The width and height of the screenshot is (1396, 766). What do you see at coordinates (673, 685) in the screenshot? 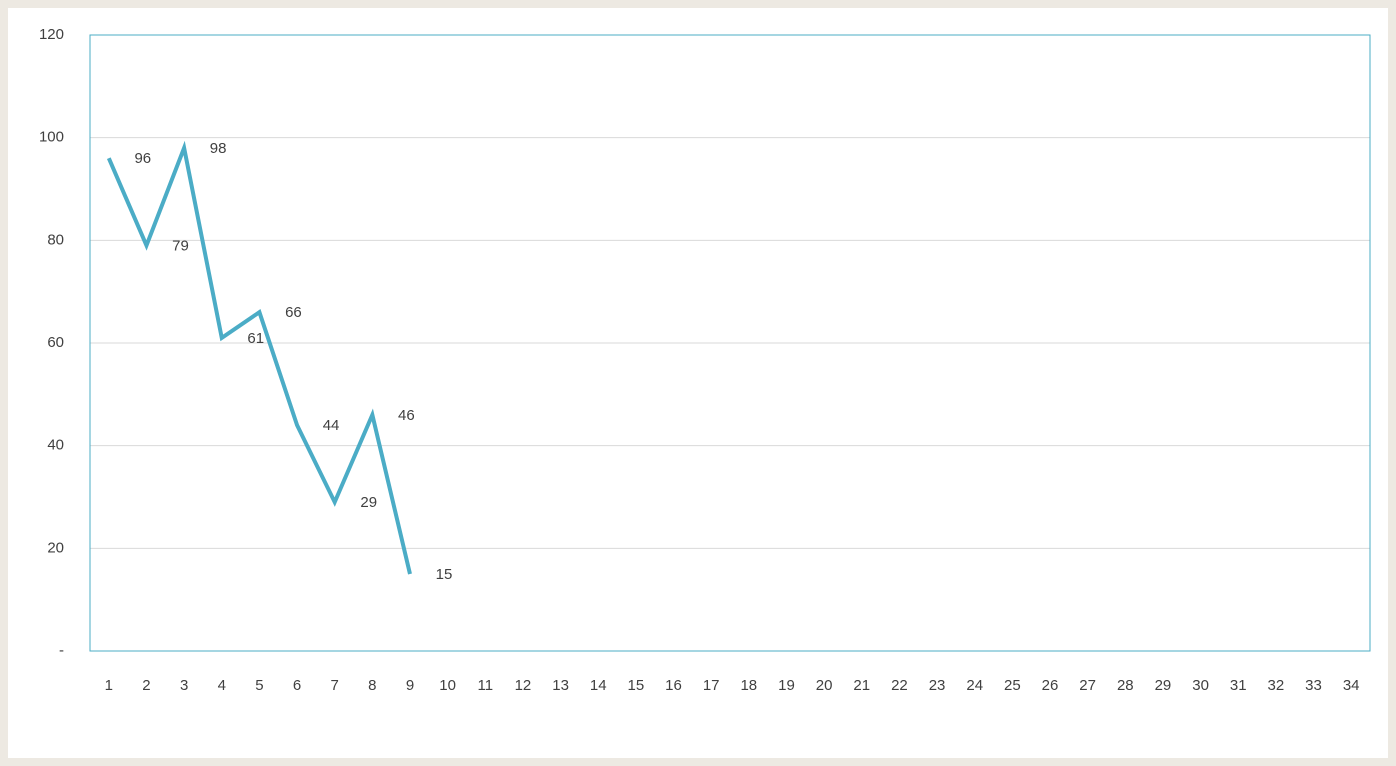
I see `x-tick-label: 16` at bounding box center [673, 685].